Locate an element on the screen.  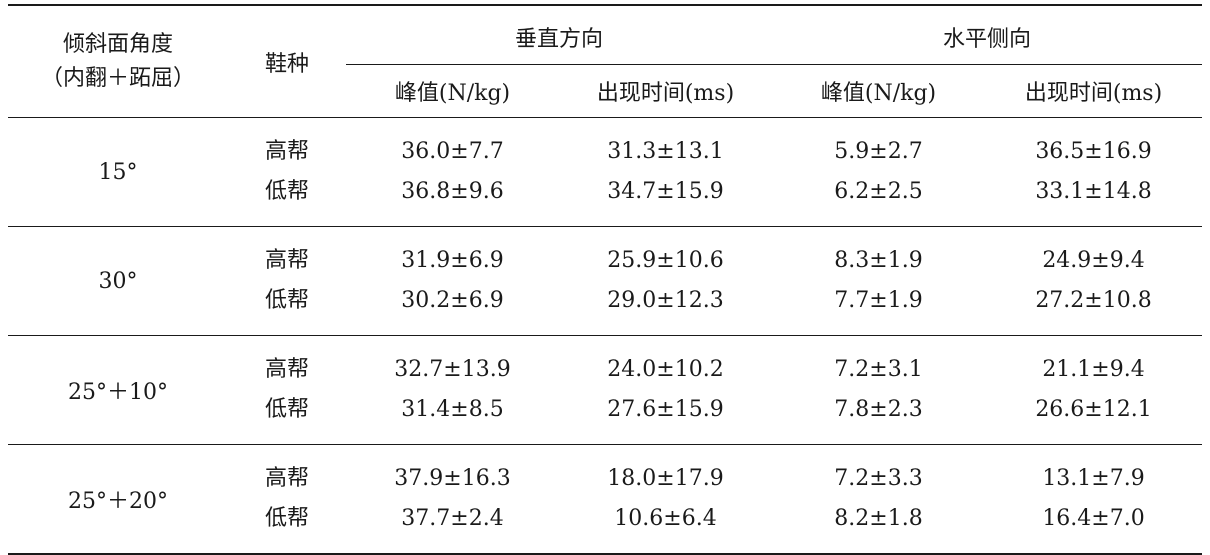
value-low: 33.1±14.8 is located at coordinates (1093, 191).